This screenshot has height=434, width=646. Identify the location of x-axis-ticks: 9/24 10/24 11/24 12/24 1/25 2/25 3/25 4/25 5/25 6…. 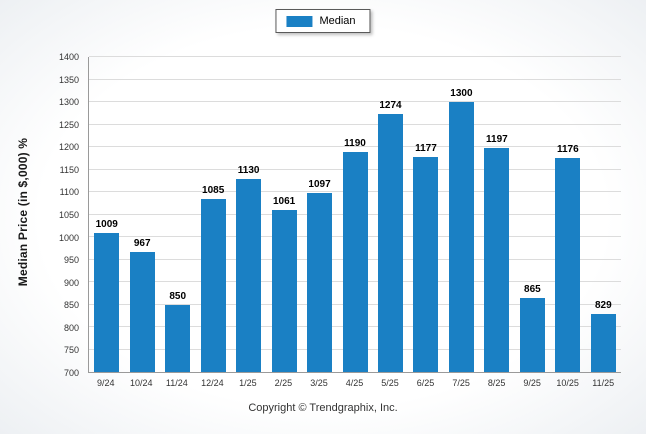
(354, 383).